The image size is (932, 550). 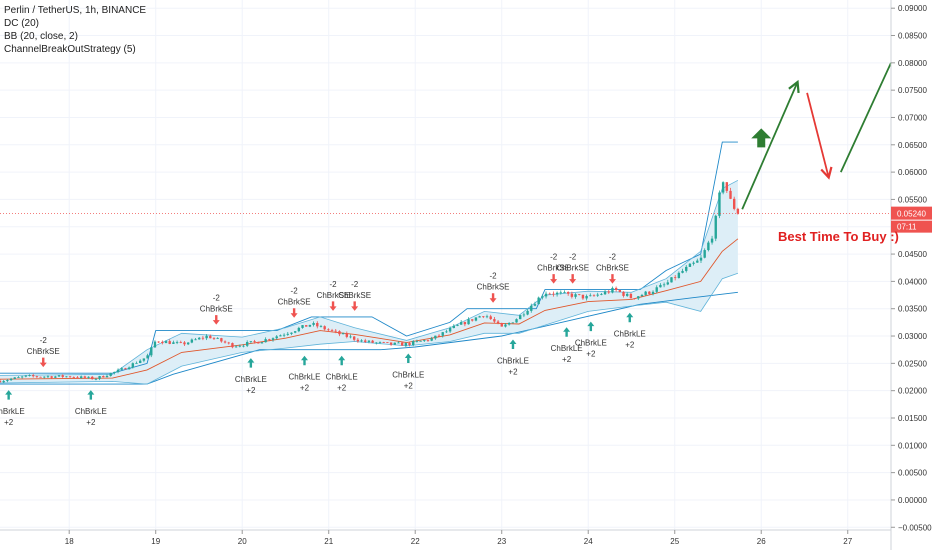 I want to click on signal-qty: -2, so click(x=44, y=340).